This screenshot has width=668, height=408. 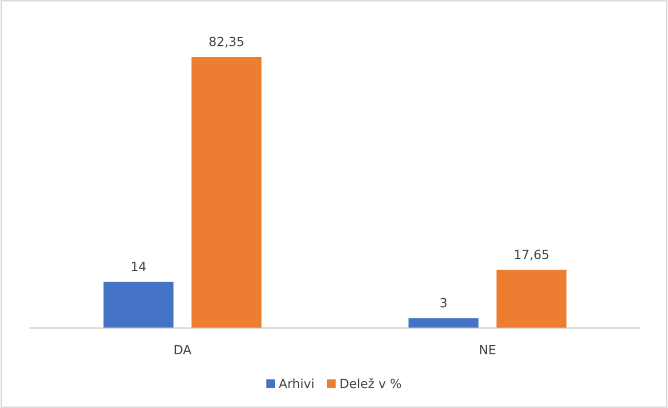 What do you see at coordinates (371, 383) in the screenshot?
I see `legend-label: Delež v %` at bounding box center [371, 383].